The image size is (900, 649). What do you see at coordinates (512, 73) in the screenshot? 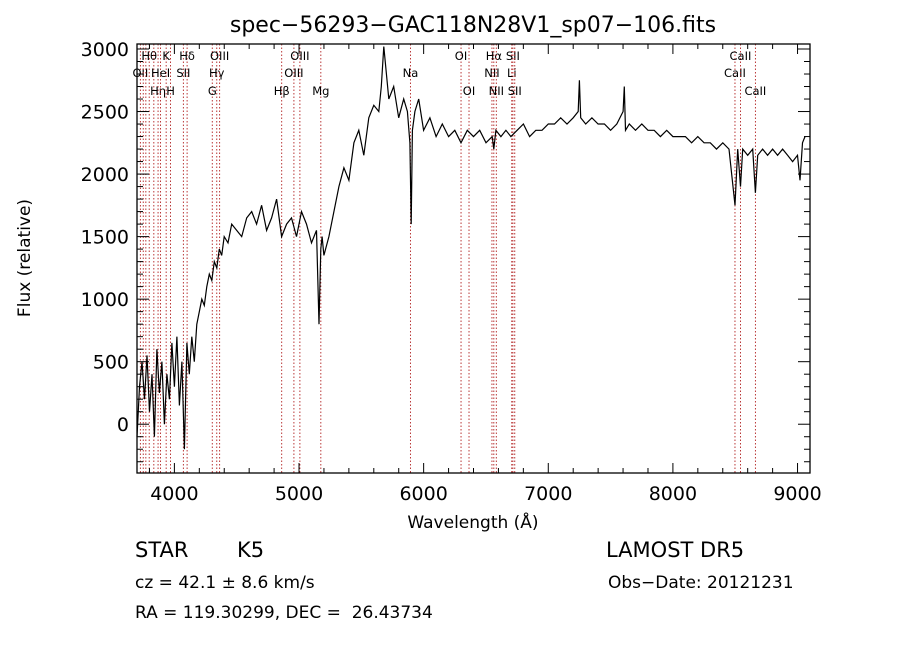
I see `line-label: Li` at bounding box center [512, 73].